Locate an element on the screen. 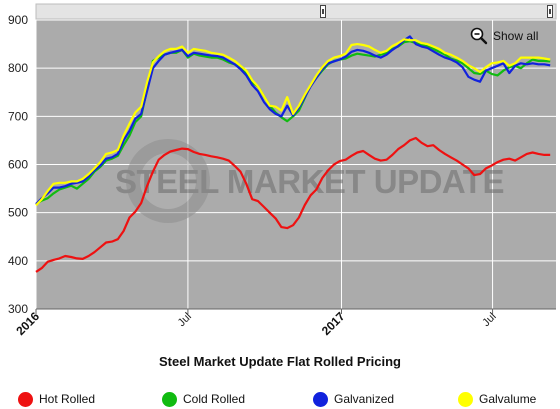  legend-label-hot-rolled: Hot Rolled is located at coordinates (67, 399).